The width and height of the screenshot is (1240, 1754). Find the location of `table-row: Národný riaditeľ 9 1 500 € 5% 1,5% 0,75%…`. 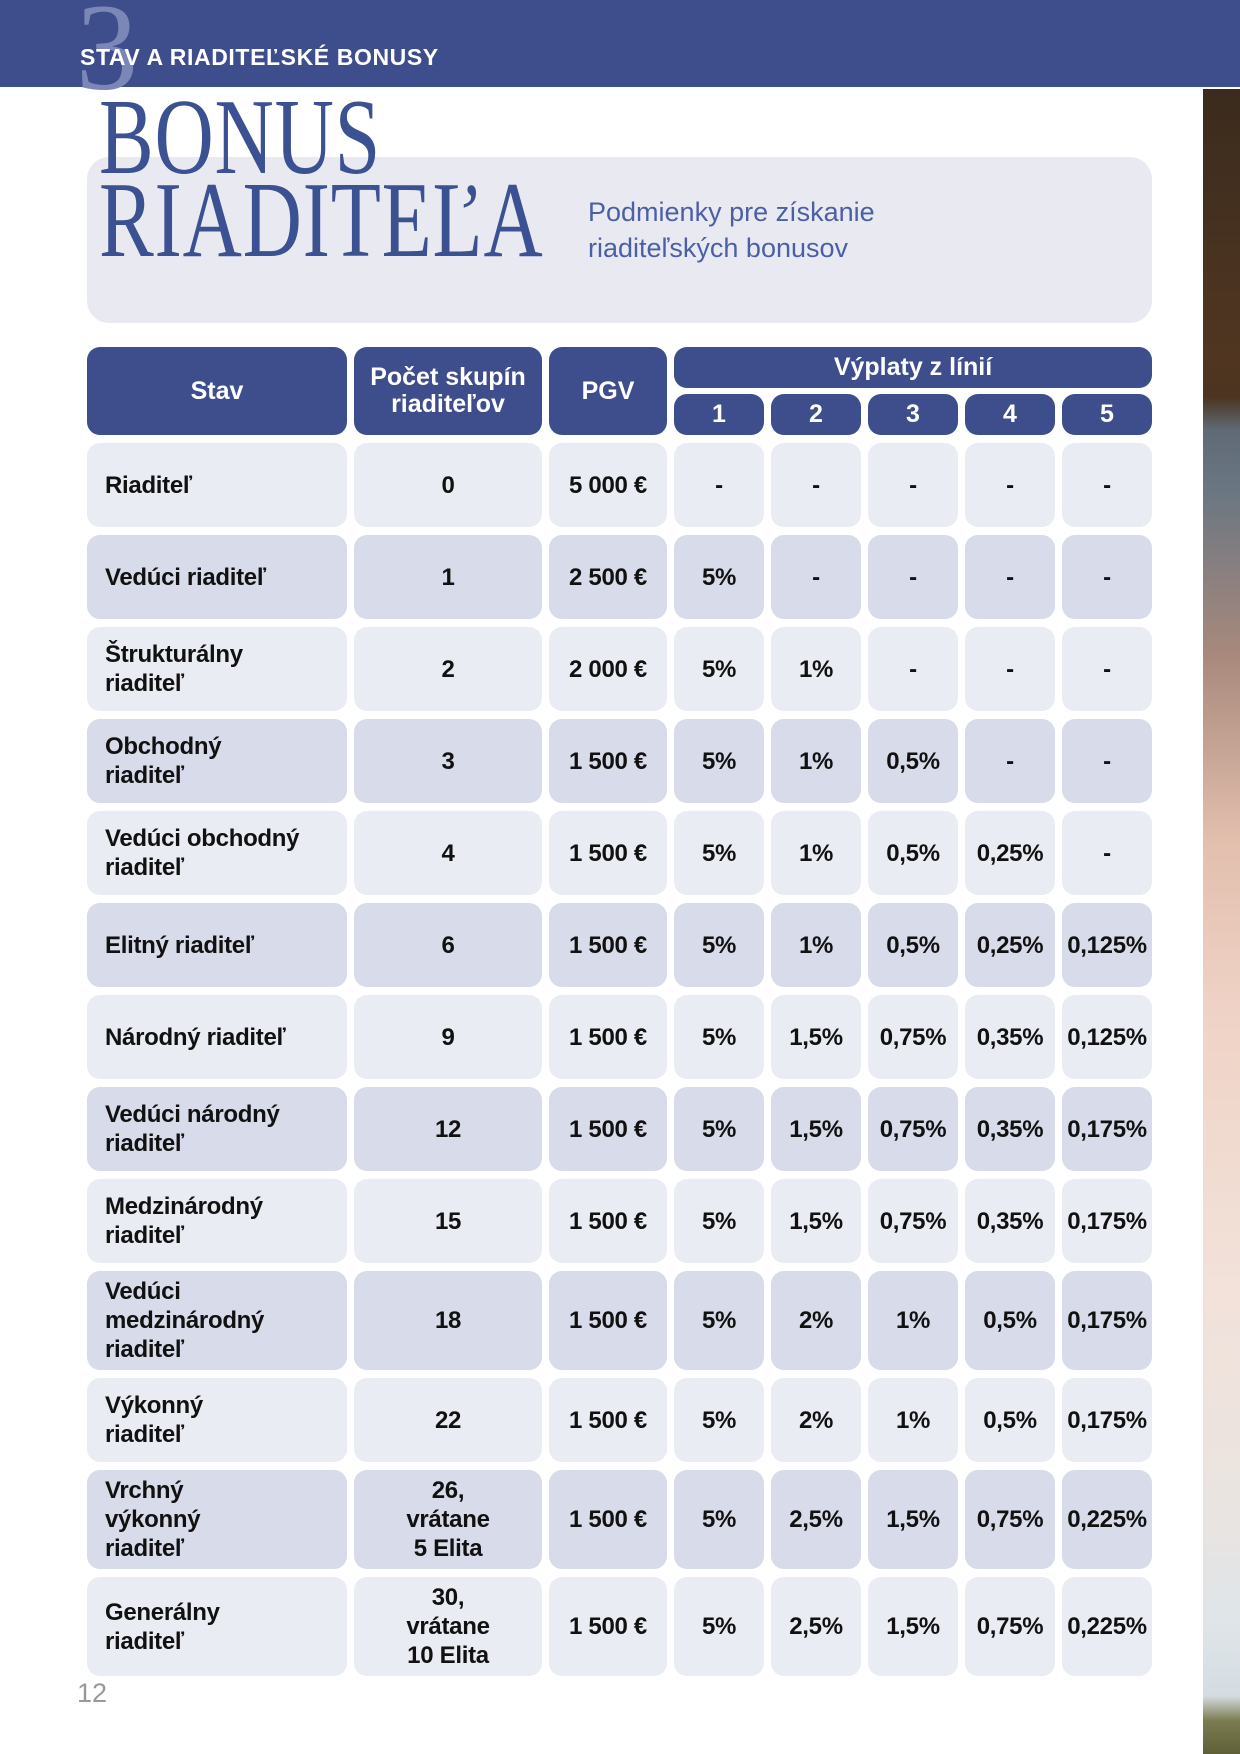

table-row: Národný riaditeľ 9 1 500 € 5% 1,5% 0,75%… is located at coordinates (619, 1037).